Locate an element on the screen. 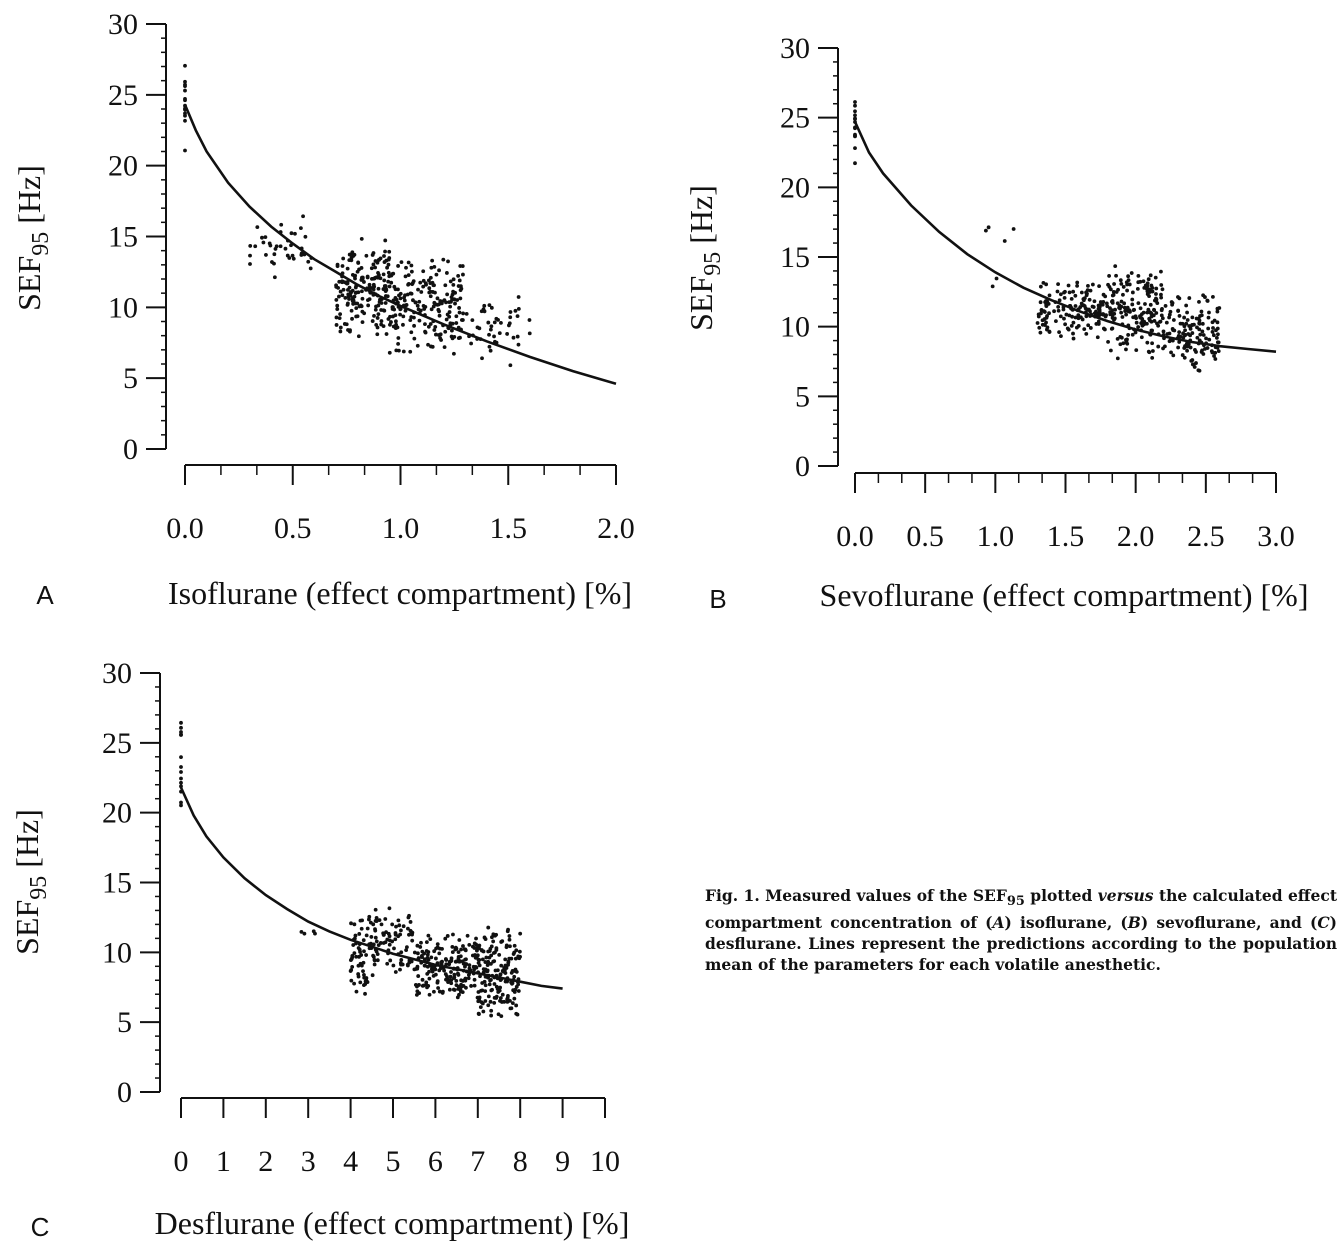  y-tick-label: 0 is located at coordinates (802, 466).